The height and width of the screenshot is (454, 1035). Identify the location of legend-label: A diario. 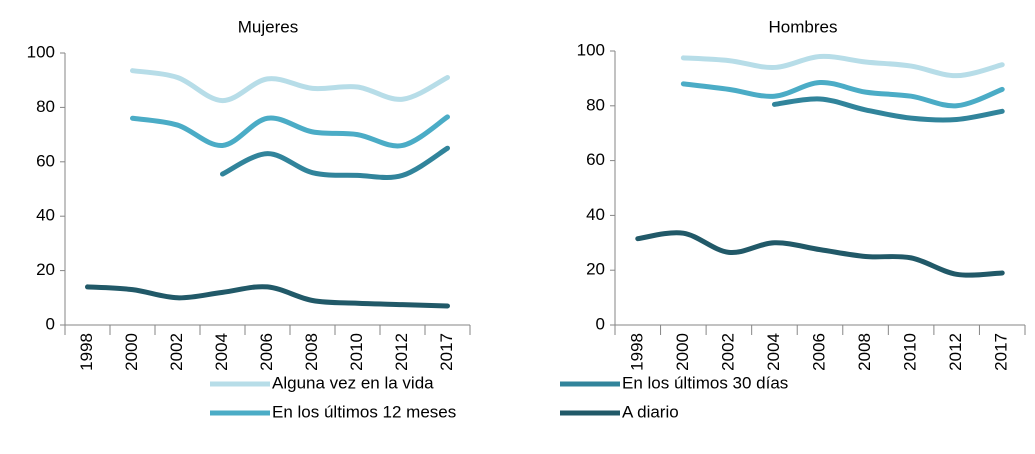
(650, 411).